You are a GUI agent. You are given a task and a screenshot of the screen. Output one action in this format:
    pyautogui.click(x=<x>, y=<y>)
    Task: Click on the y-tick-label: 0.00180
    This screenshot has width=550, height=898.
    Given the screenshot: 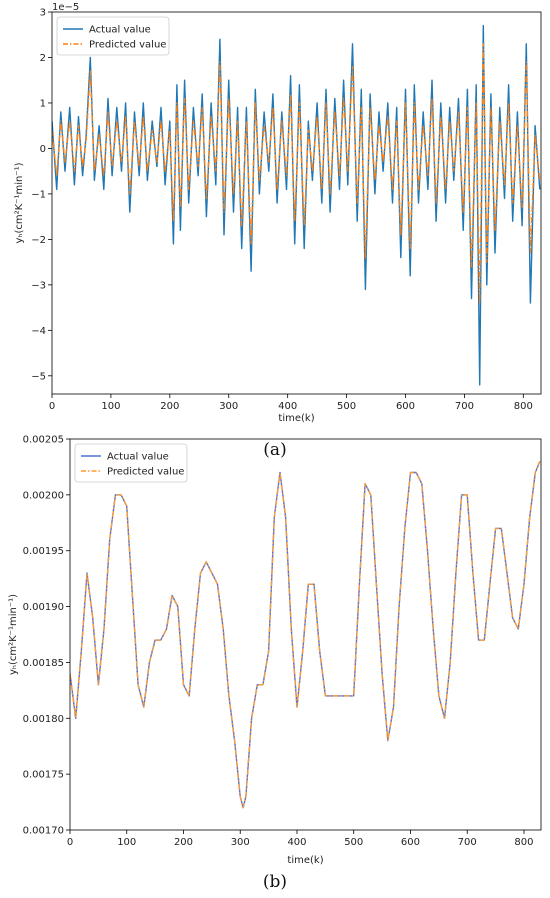 What is the action you would take?
    pyautogui.click(x=43, y=719)
    